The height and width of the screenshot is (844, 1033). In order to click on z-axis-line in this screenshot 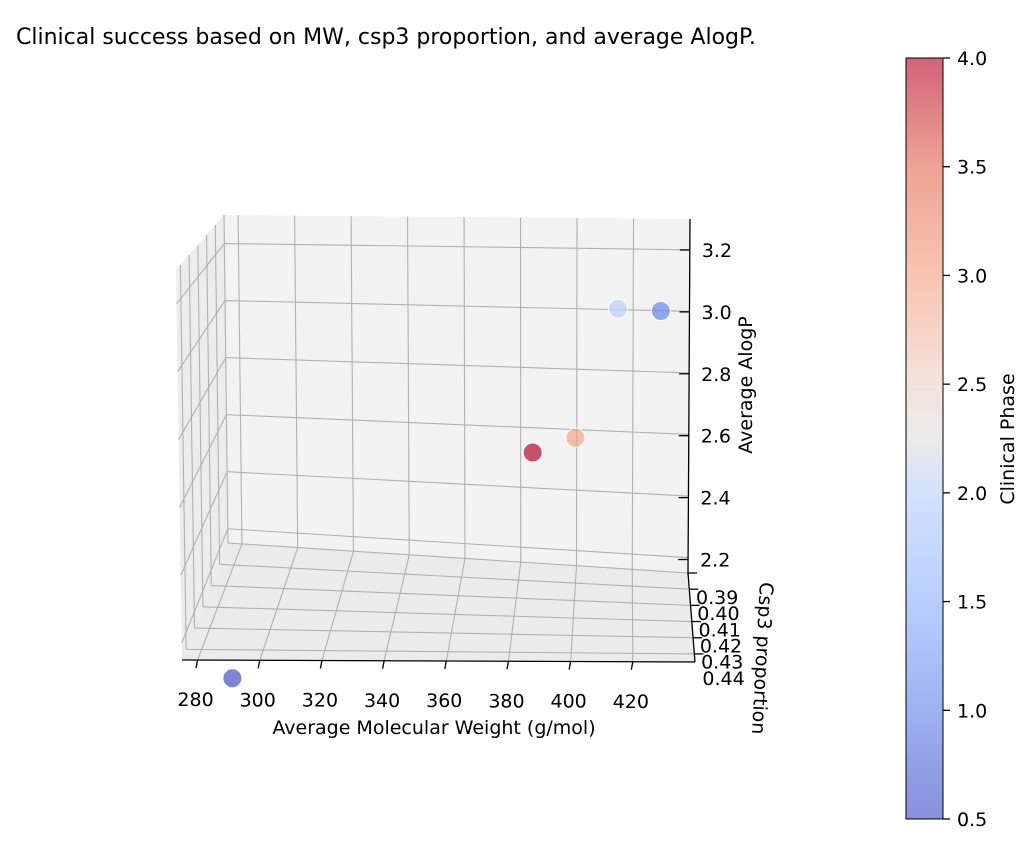, I will do `click(689, 397)`.